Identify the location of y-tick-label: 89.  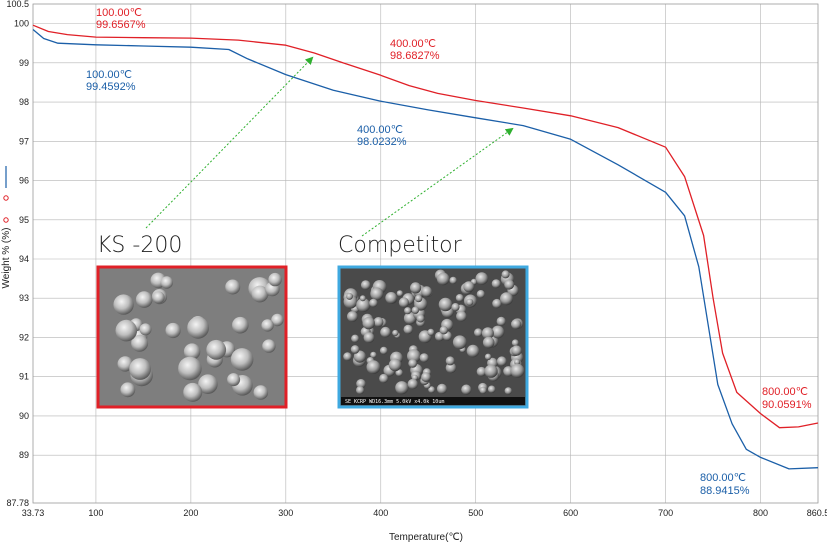
(24, 455).